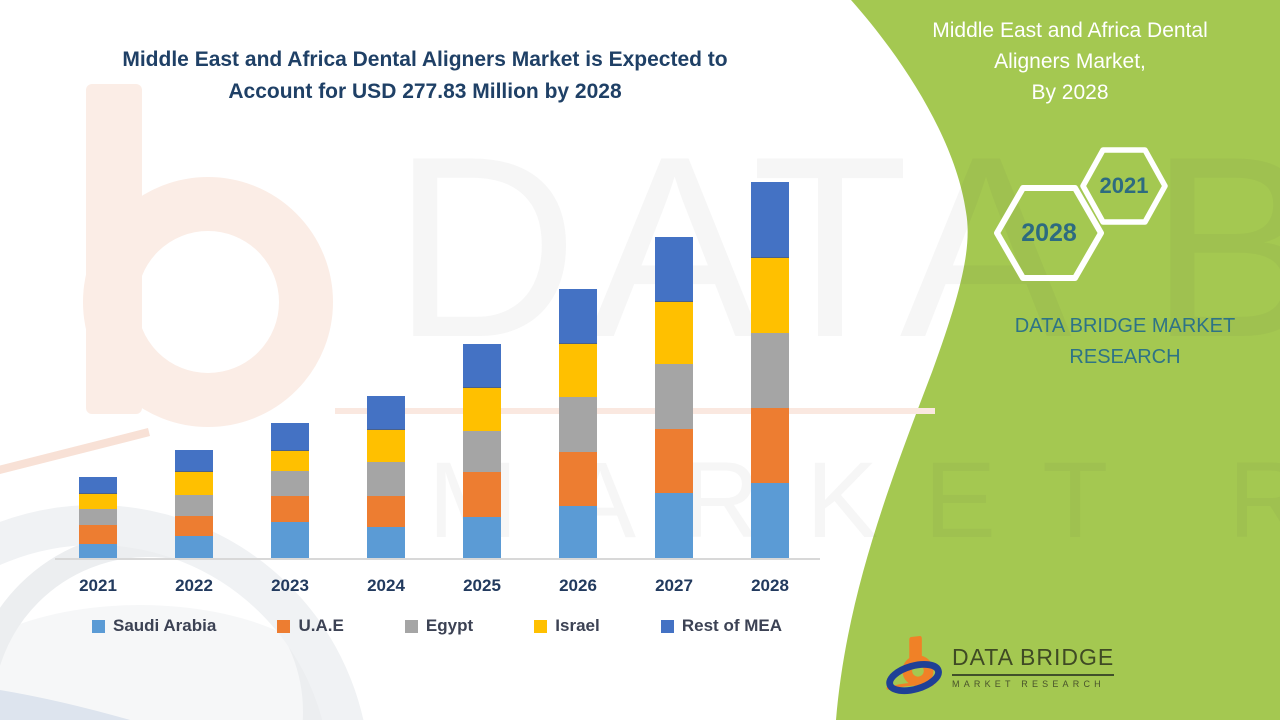 Image resolution: width=1280 pixels, height=720 pixels. I want to click on bar-segment-2025-egypt, so click(482, 452).